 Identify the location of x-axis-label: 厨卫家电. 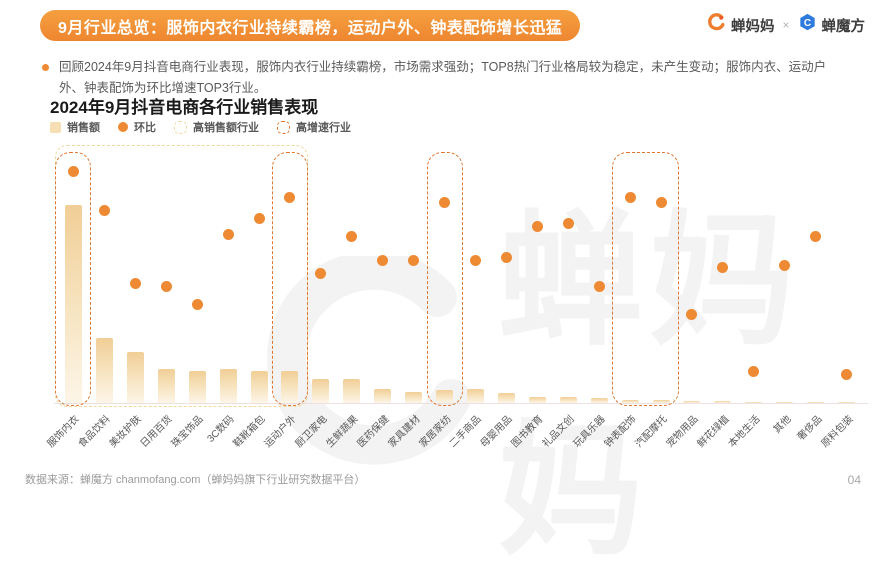
(311, 431).